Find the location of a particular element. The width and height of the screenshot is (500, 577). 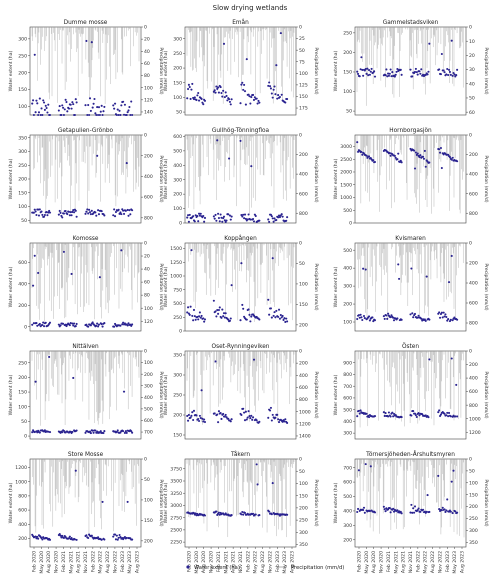

y-tick-label: 0 is located at coordinates (25, 437).